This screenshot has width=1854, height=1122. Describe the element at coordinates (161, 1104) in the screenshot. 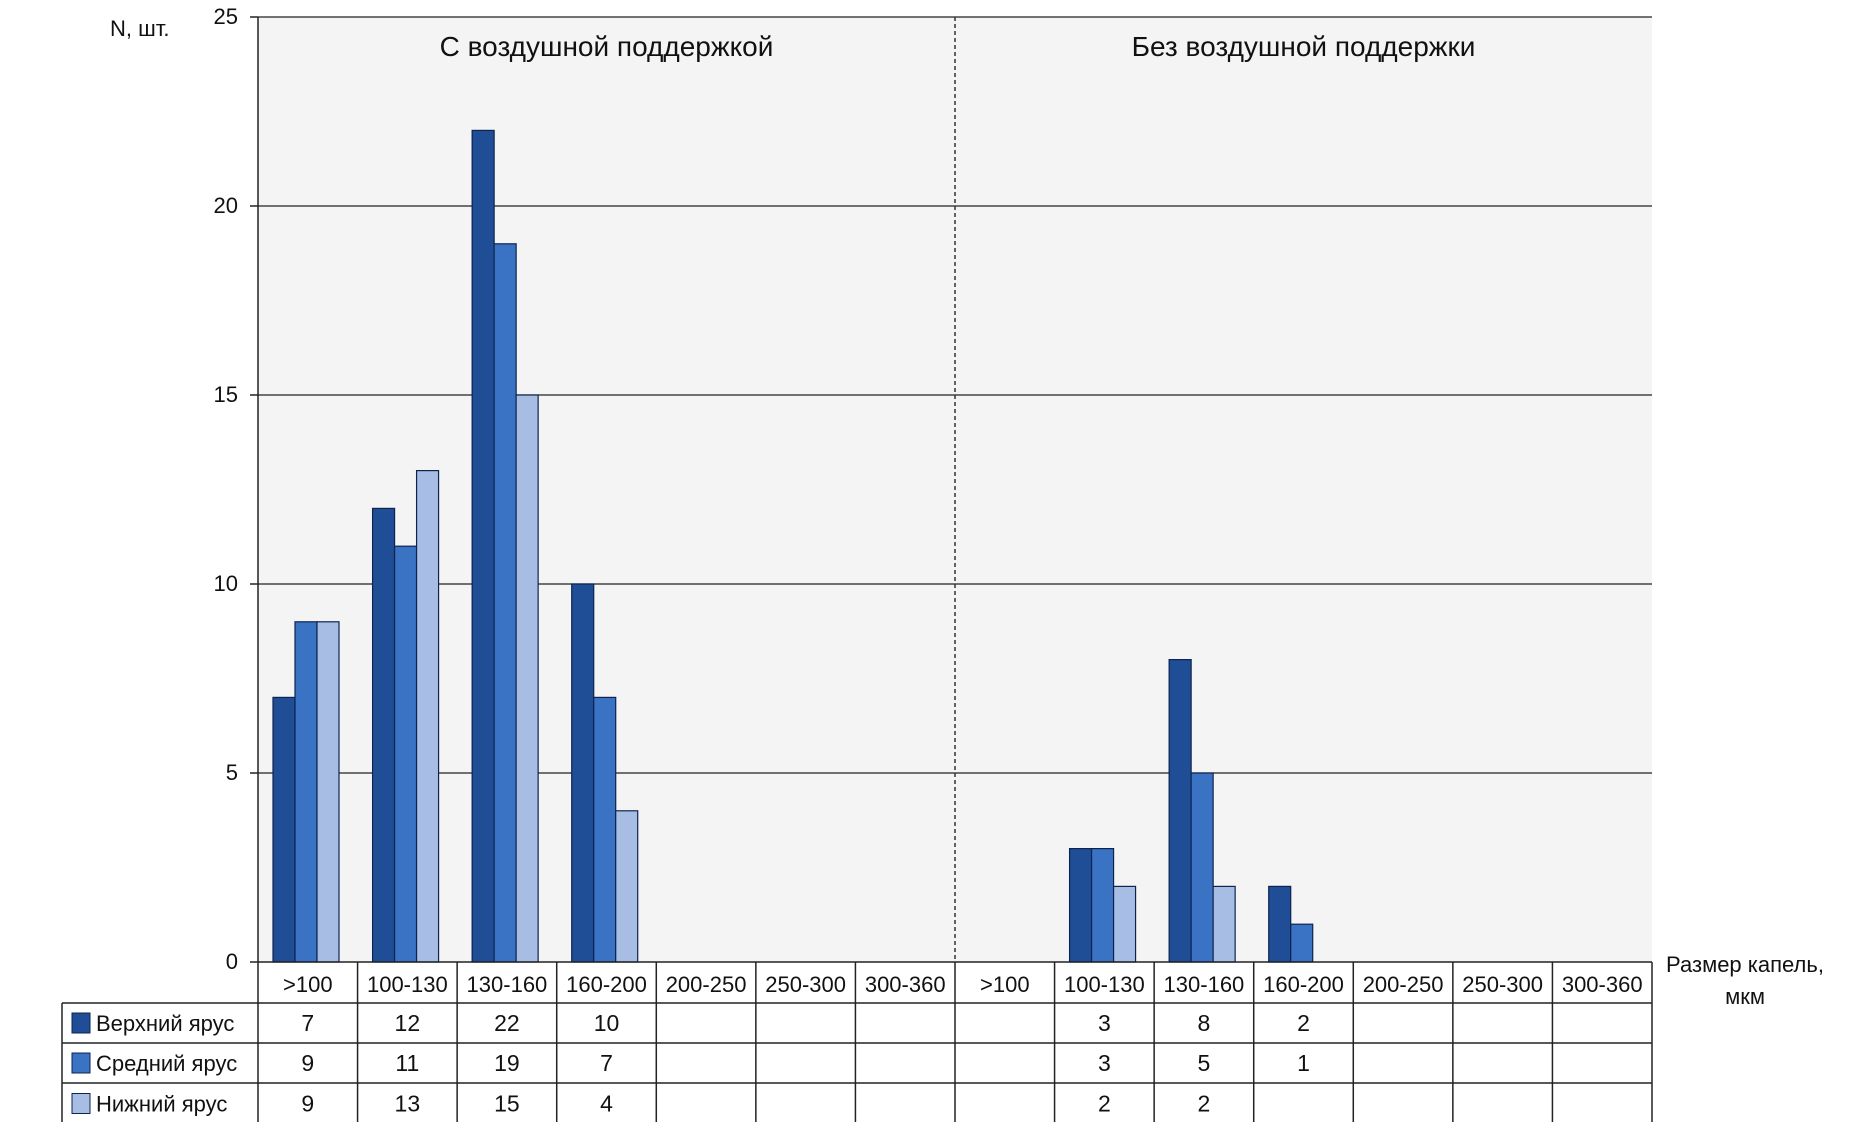

I see `legend-label: Нижний ярус` at that location.